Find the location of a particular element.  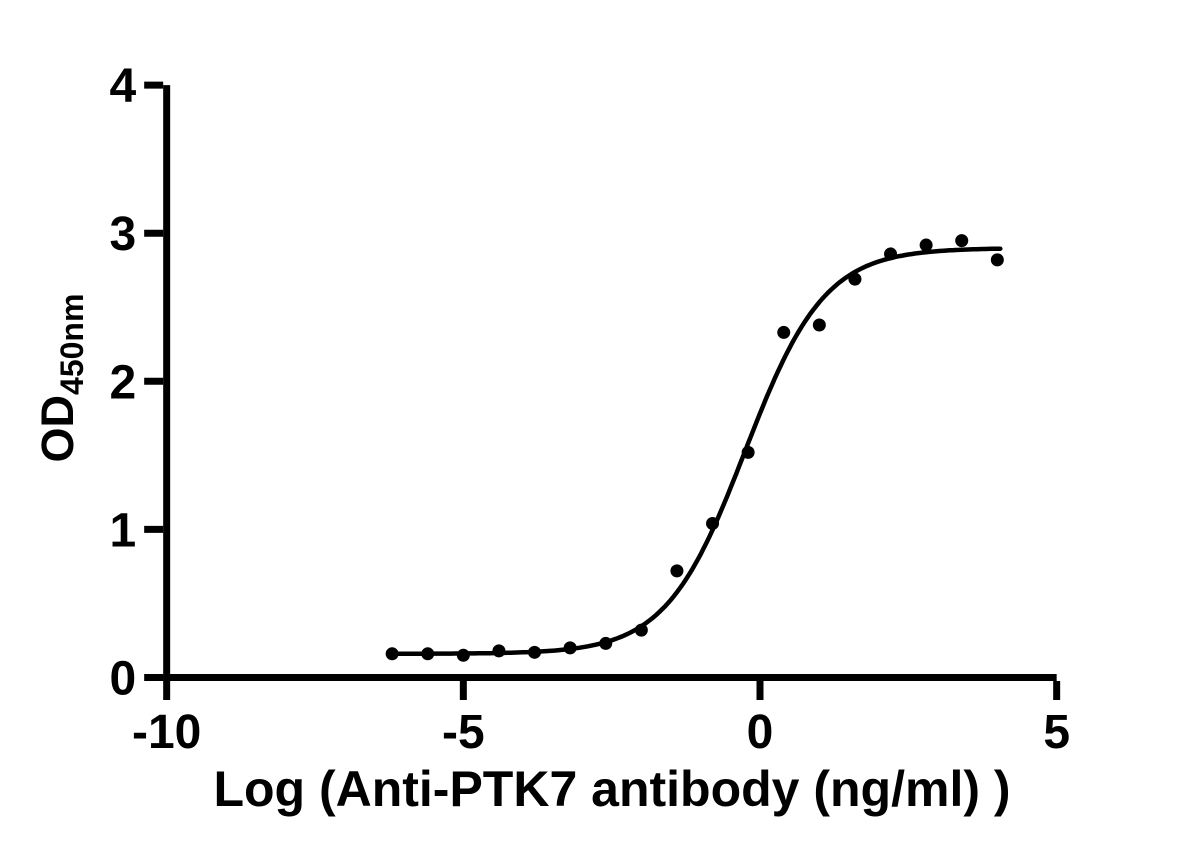

y-axis-title-main: OD is located at coordinates (57, 428).